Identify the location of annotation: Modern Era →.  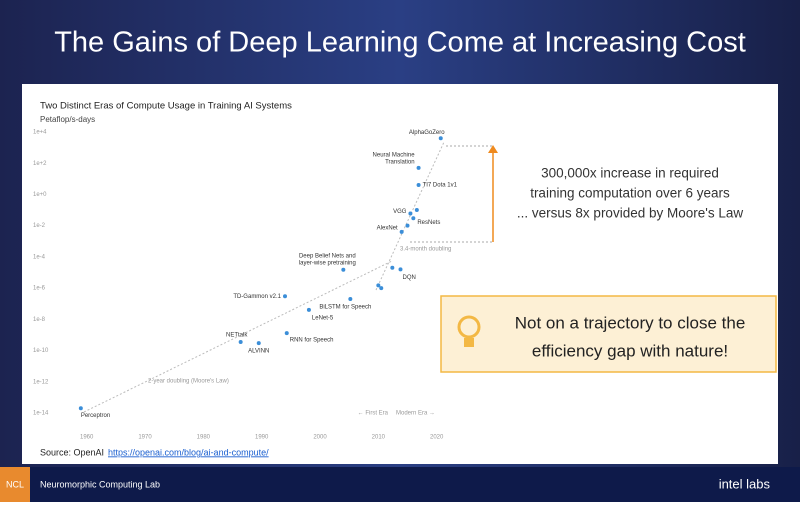
(415, 414).